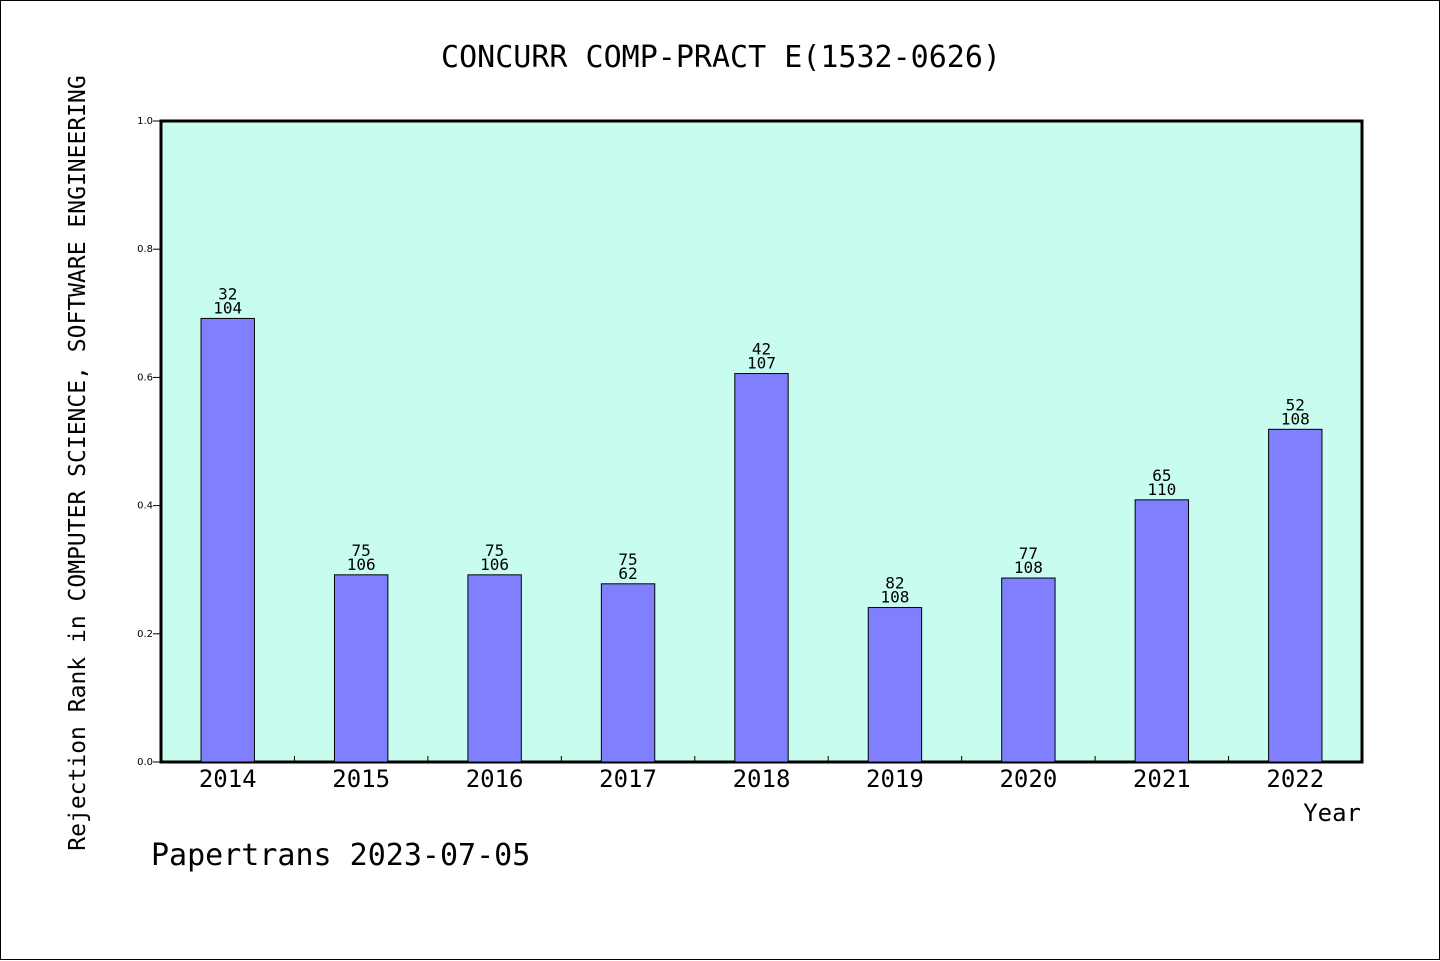 The height and width of the screenshot is (961, 1440). I want to click on x-tick-label: 2014, so click(228, 779).